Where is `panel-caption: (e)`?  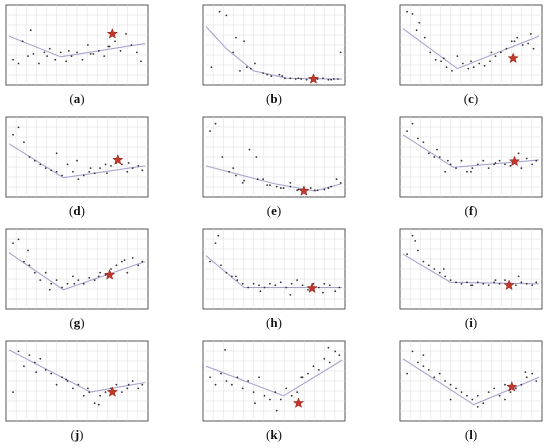 panel-caption: (e) is located at coordinates (274, 210).